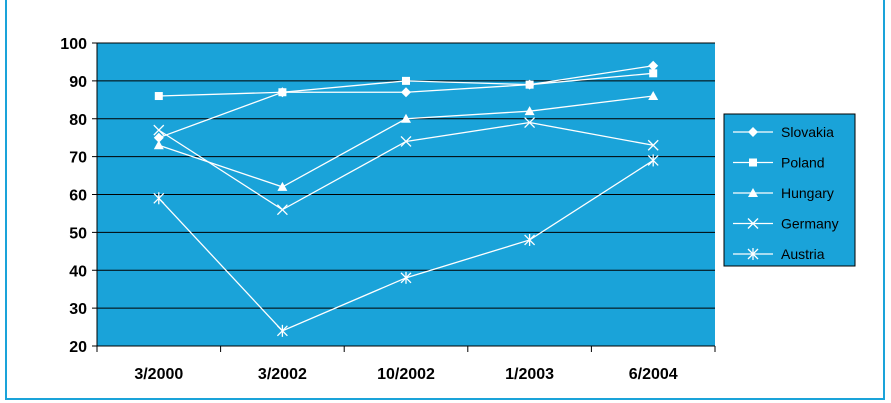 The width and height of the screenshot is (891, 403). Describe the element at coordinates (803, 163) in the screenshot. I see `legend-label: Poland` at that location.